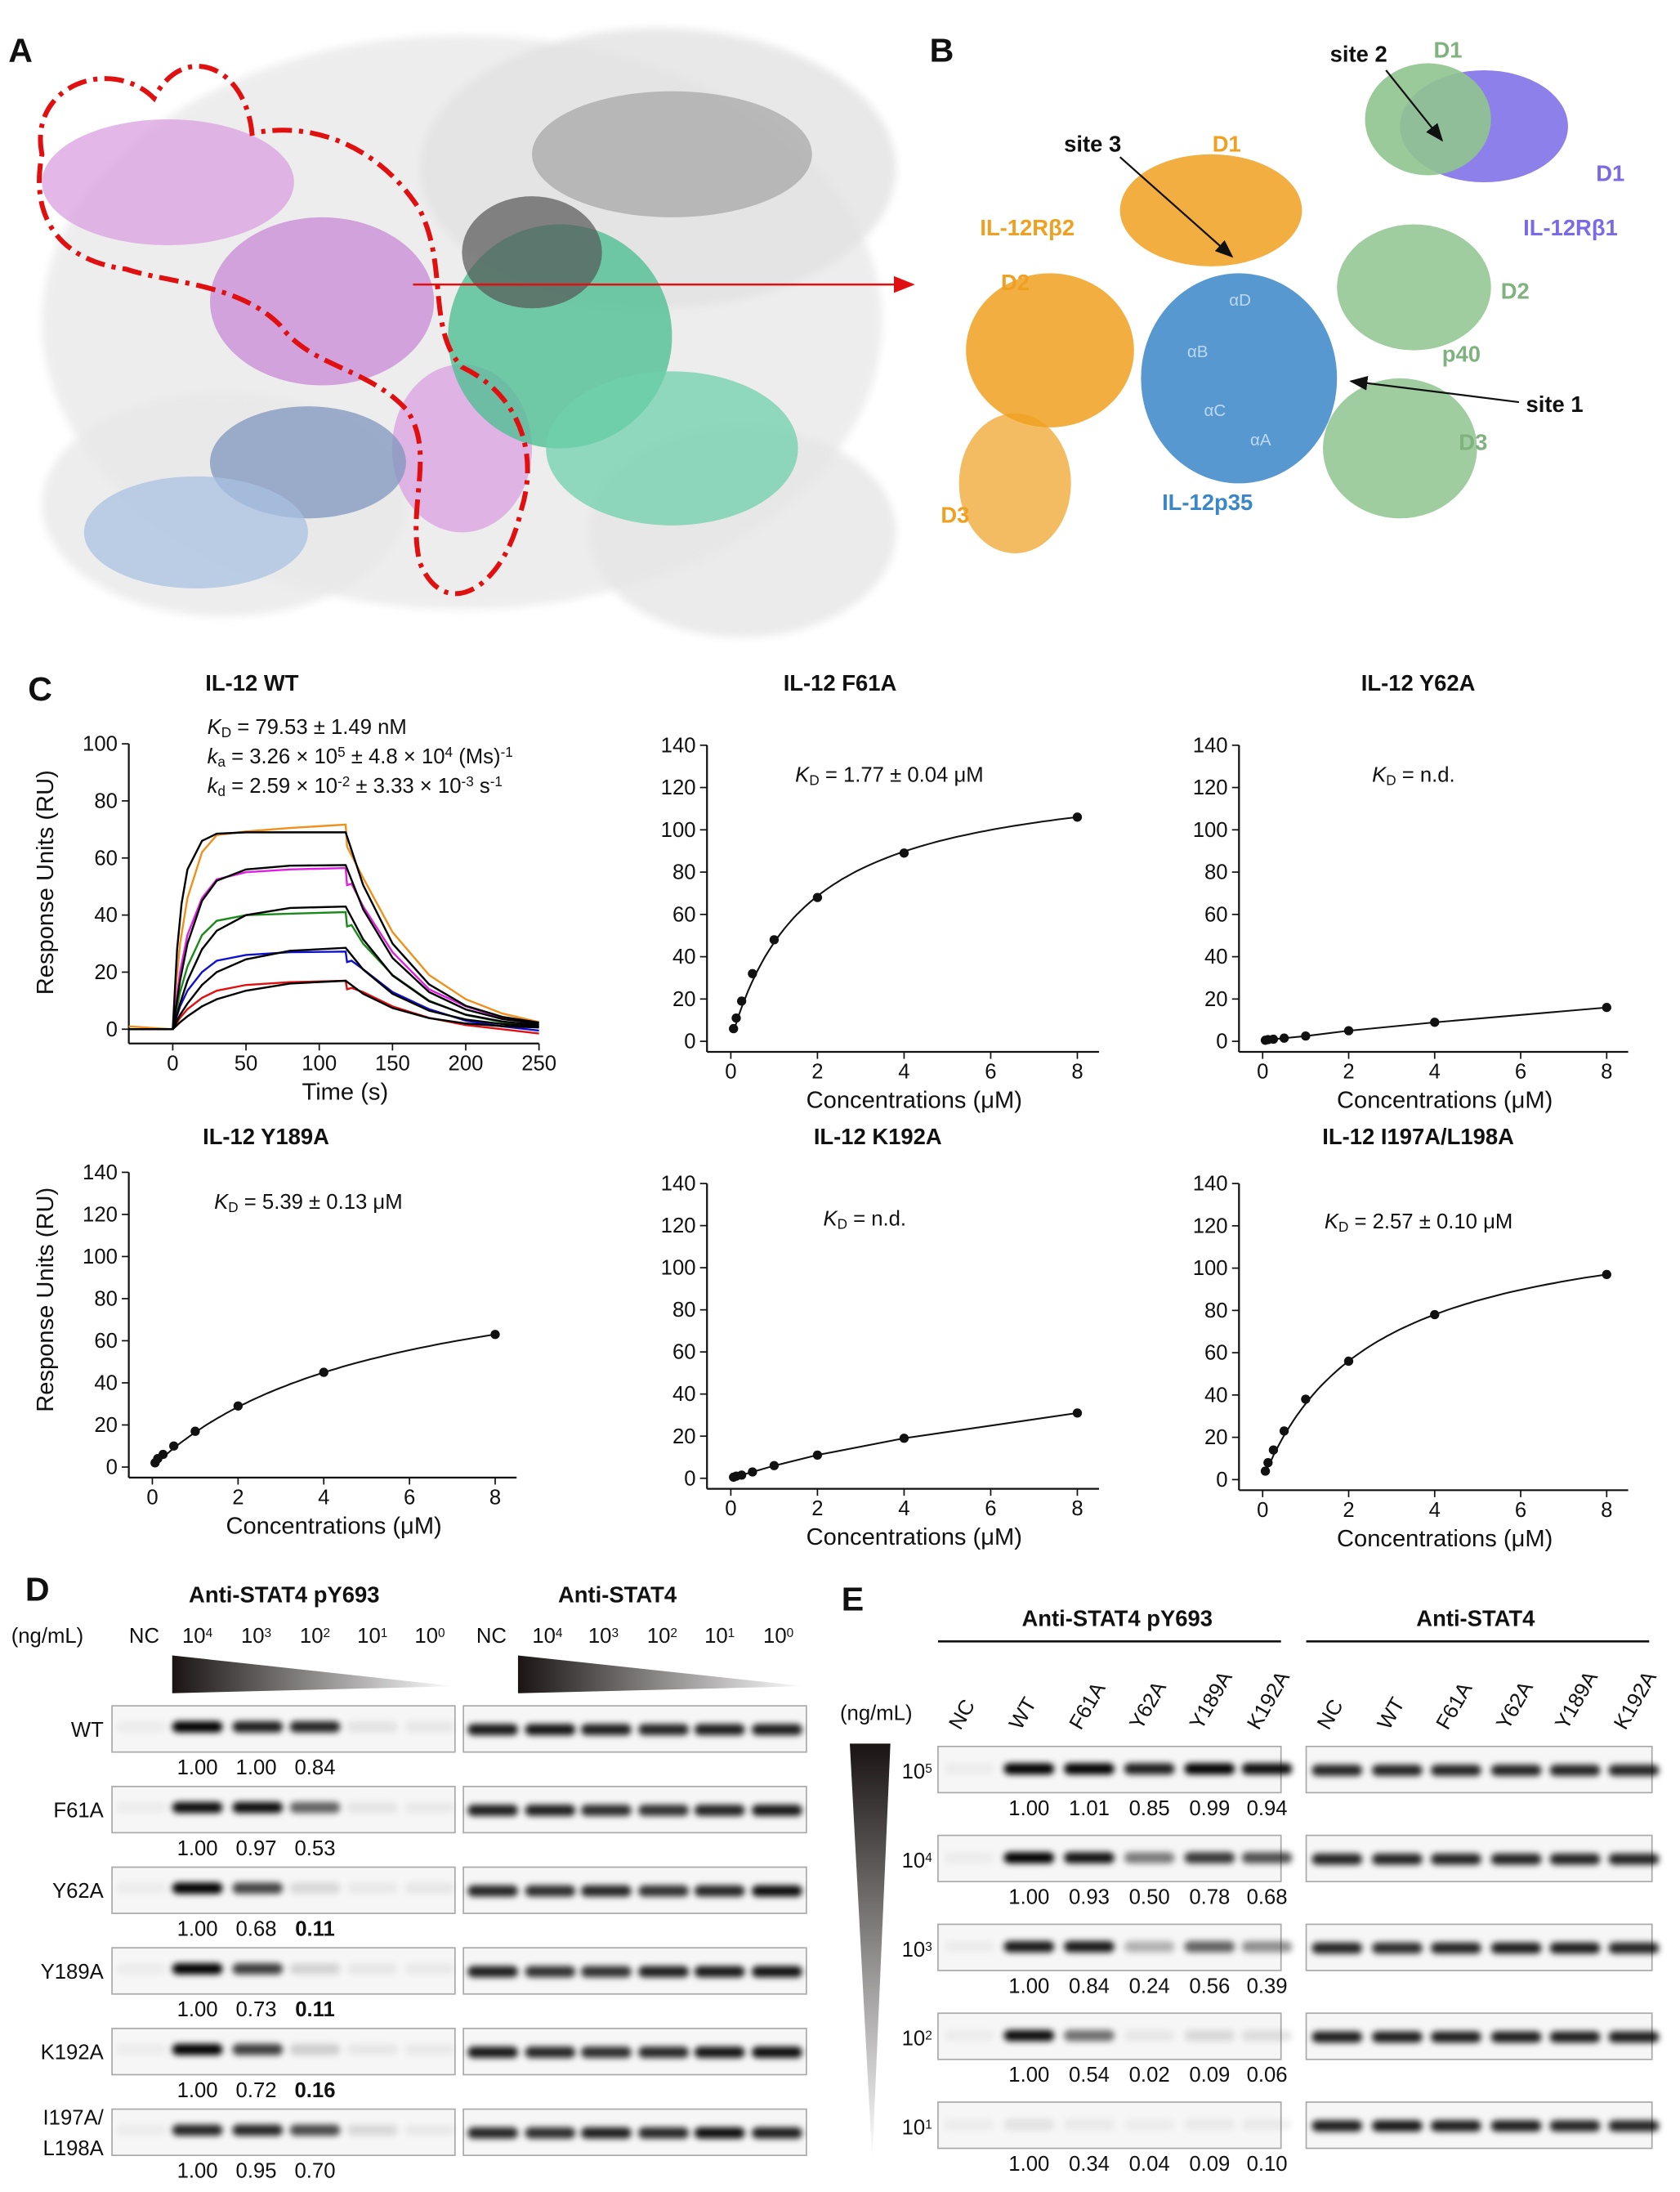  Describe the element at coordinates (46, 882) in the screenshot. I see `y-axis-label: Response Units (RU)` at that location.